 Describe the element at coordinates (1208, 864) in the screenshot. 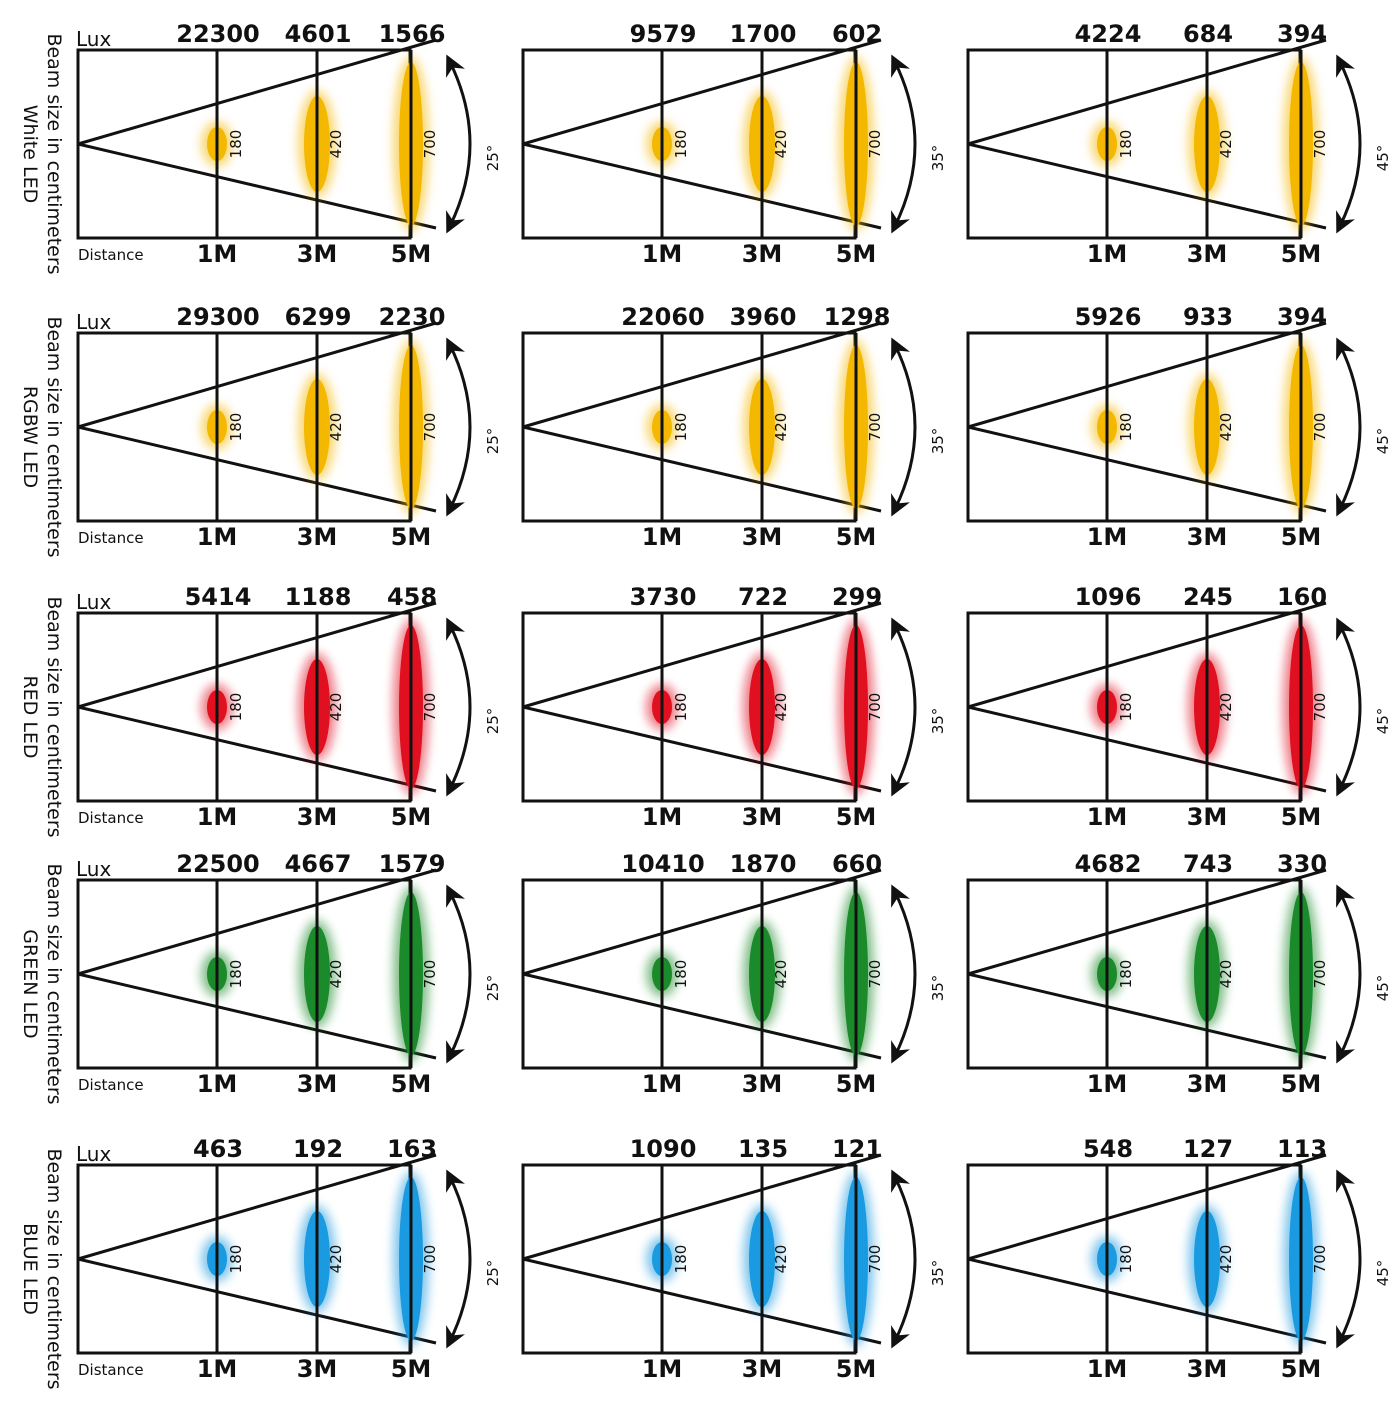

I see `lux-value: 743` at that location.